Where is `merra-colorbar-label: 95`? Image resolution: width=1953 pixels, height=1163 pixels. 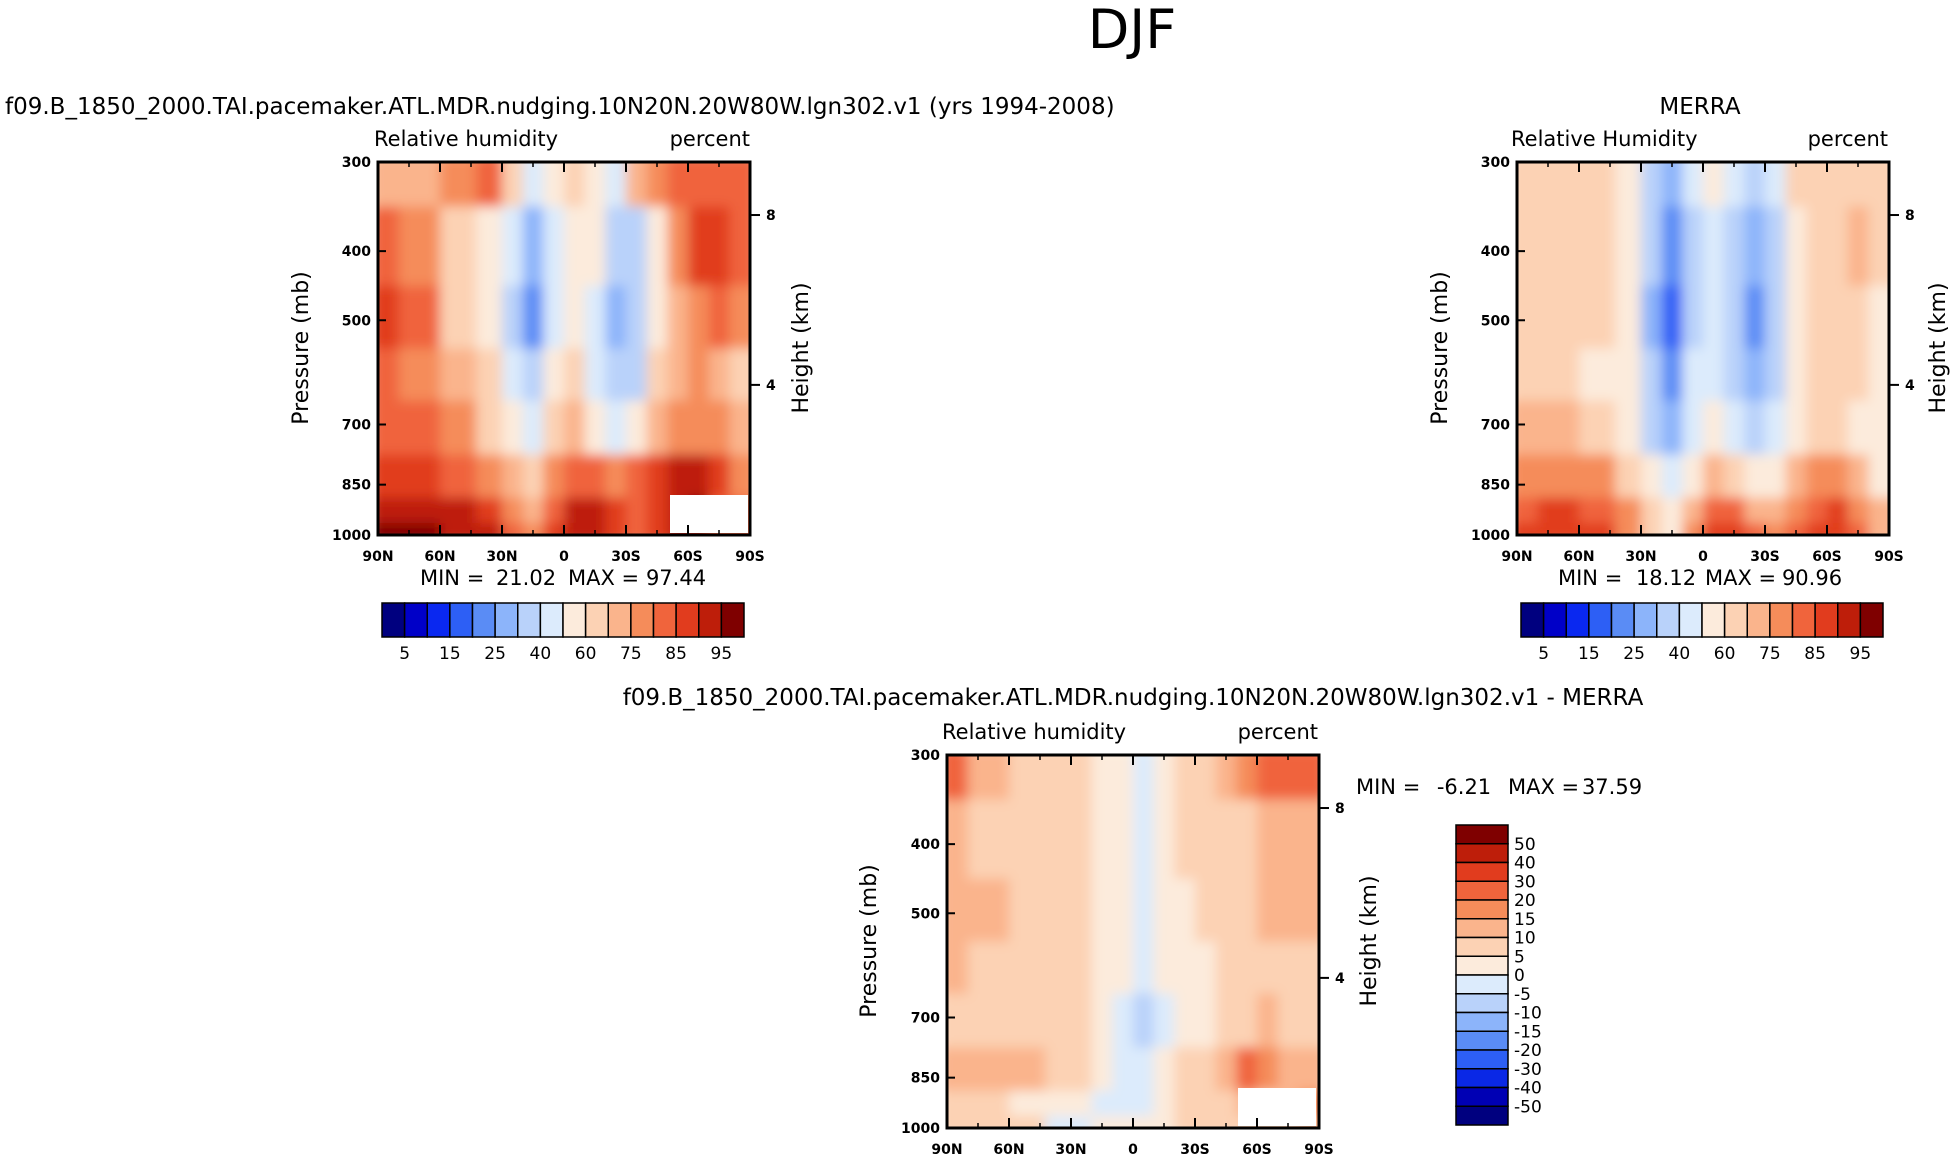 merra-colorbar-label: 95 is located at coordinates (1861, 654).